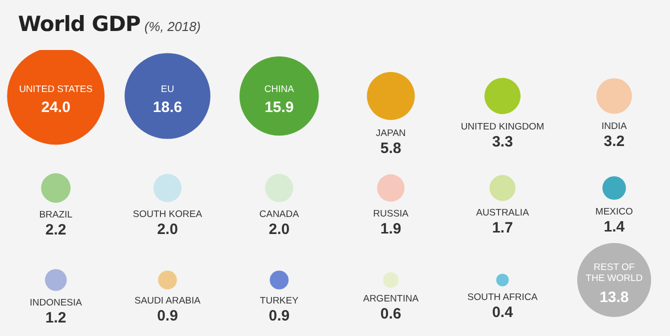 Image resolution: width=670 pixels, height=336 pixels. What do you see at coordinates (56, 89) in the screenshot?
I see `category-label: UNITED STATES` at bounding box center [56, 89].